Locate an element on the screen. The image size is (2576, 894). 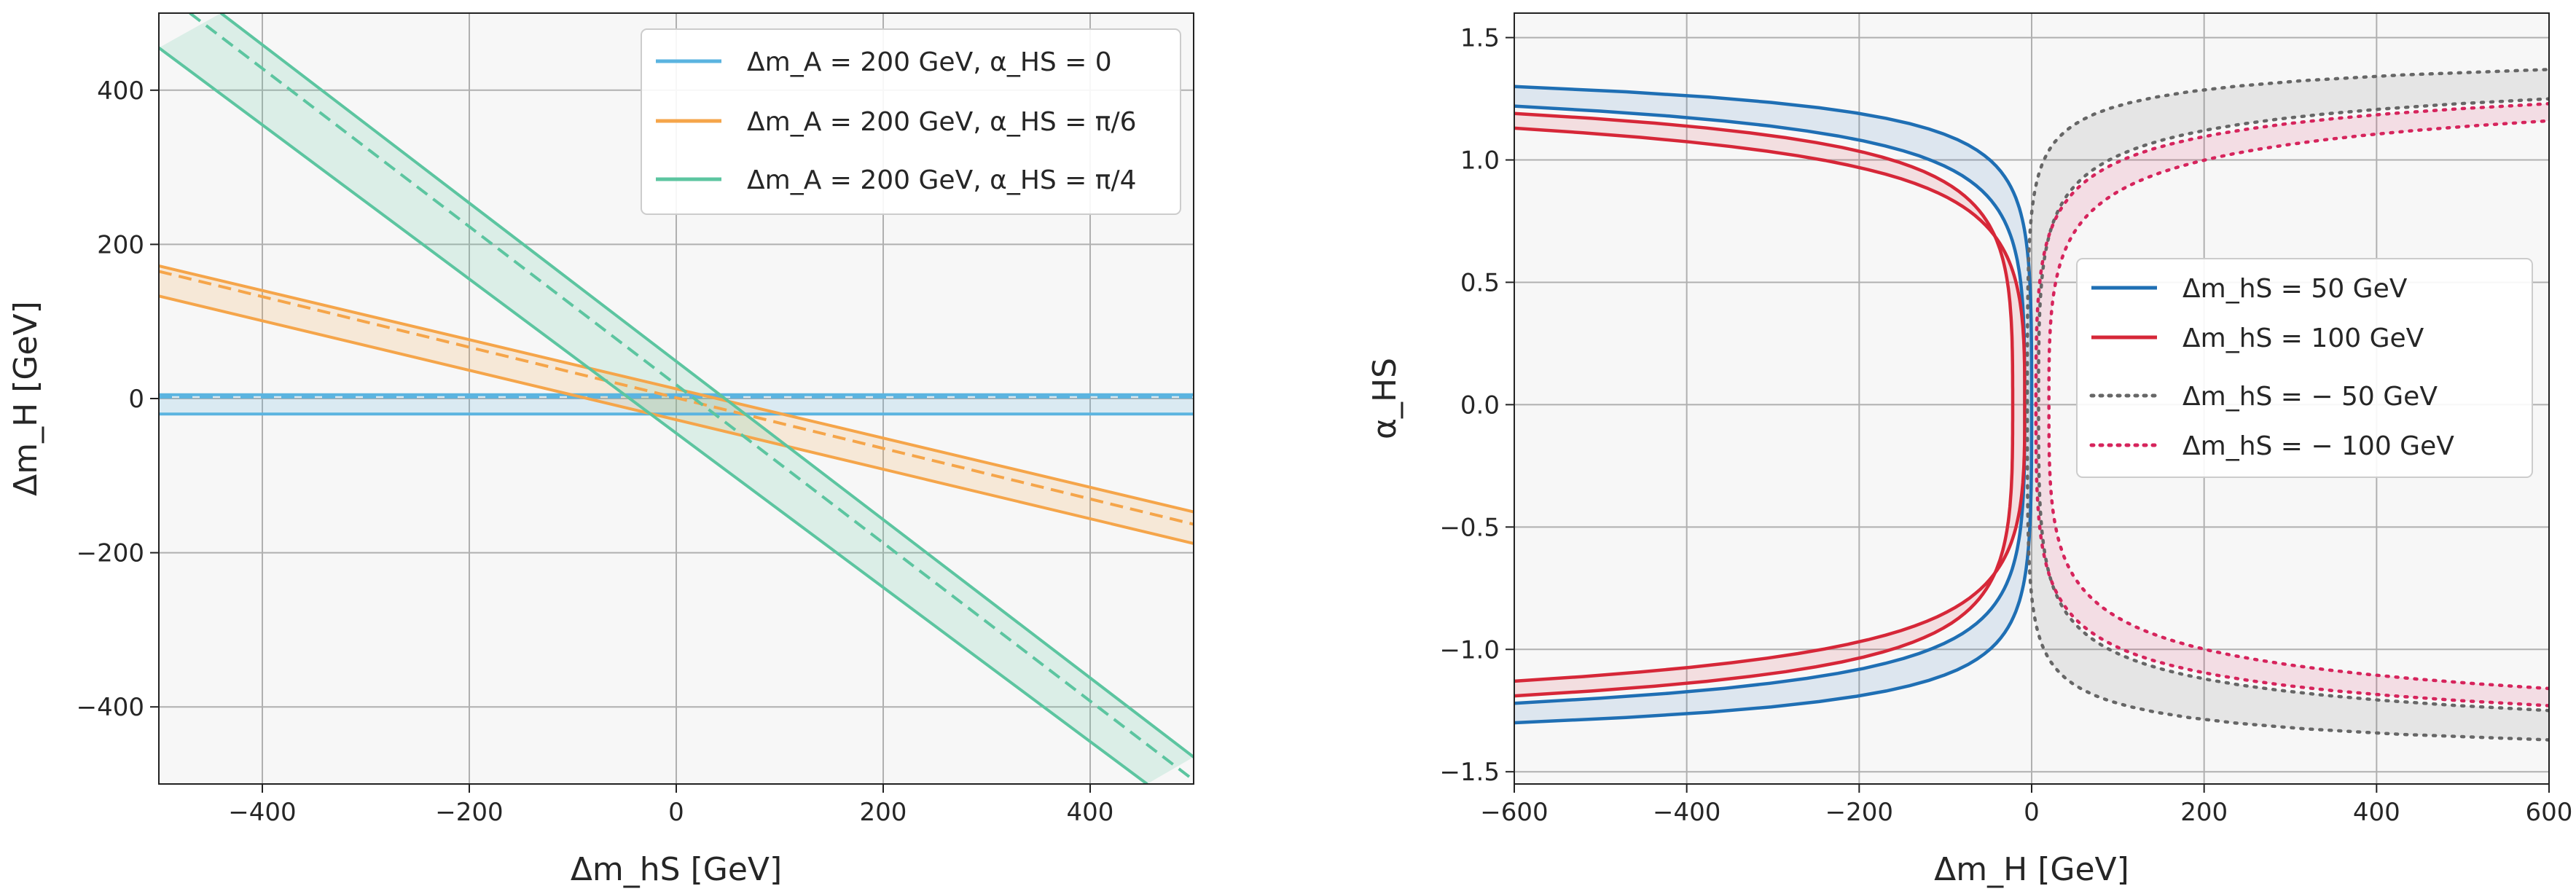
left-x-tick-label: −400 is located at coordinates (262, 812).